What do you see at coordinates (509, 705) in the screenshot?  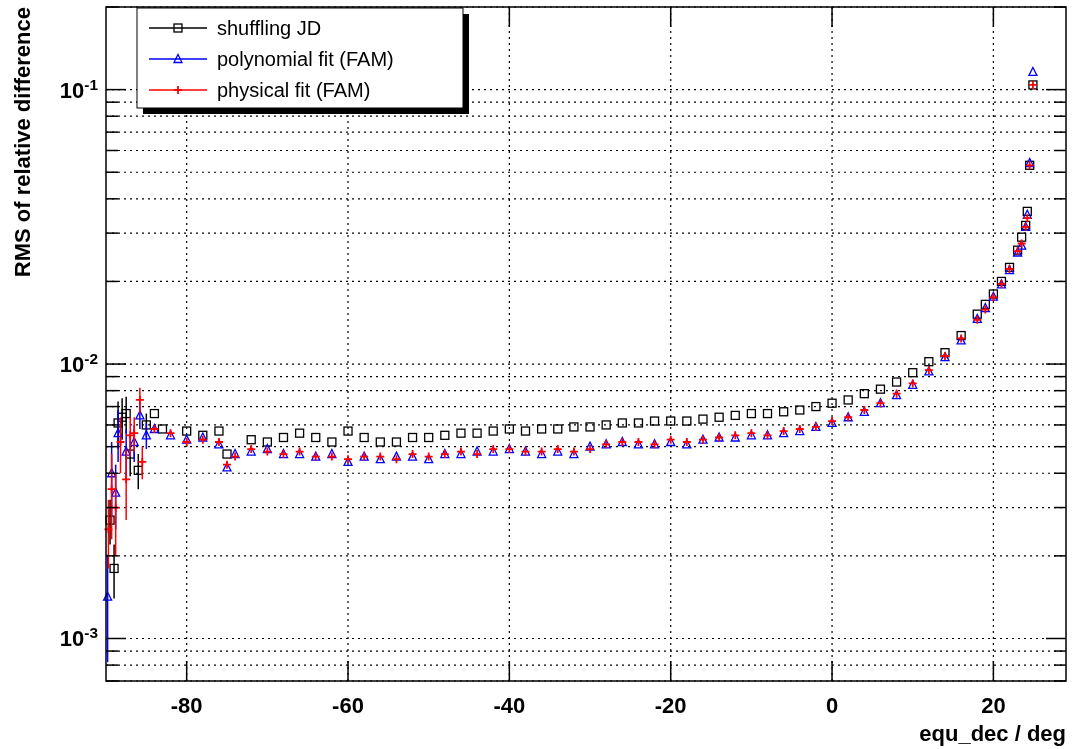 I see `x-tick-label: -40` at bounding box center [509, 705].